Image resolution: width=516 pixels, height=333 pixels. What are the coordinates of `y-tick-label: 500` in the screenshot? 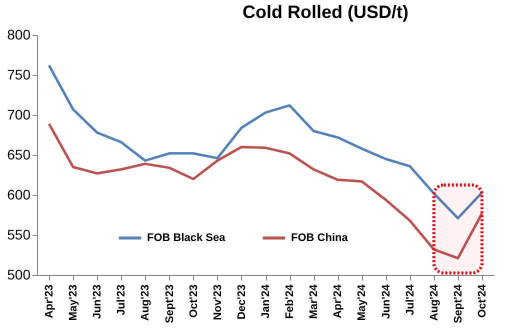 It's located at (19, 274).